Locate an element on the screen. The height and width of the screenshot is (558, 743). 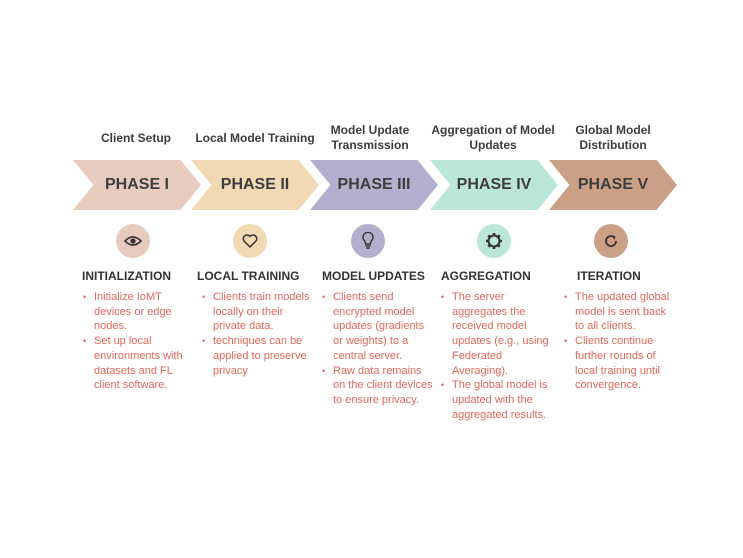
phase-title: AGGREGATION is located at coordinates (486, 276).